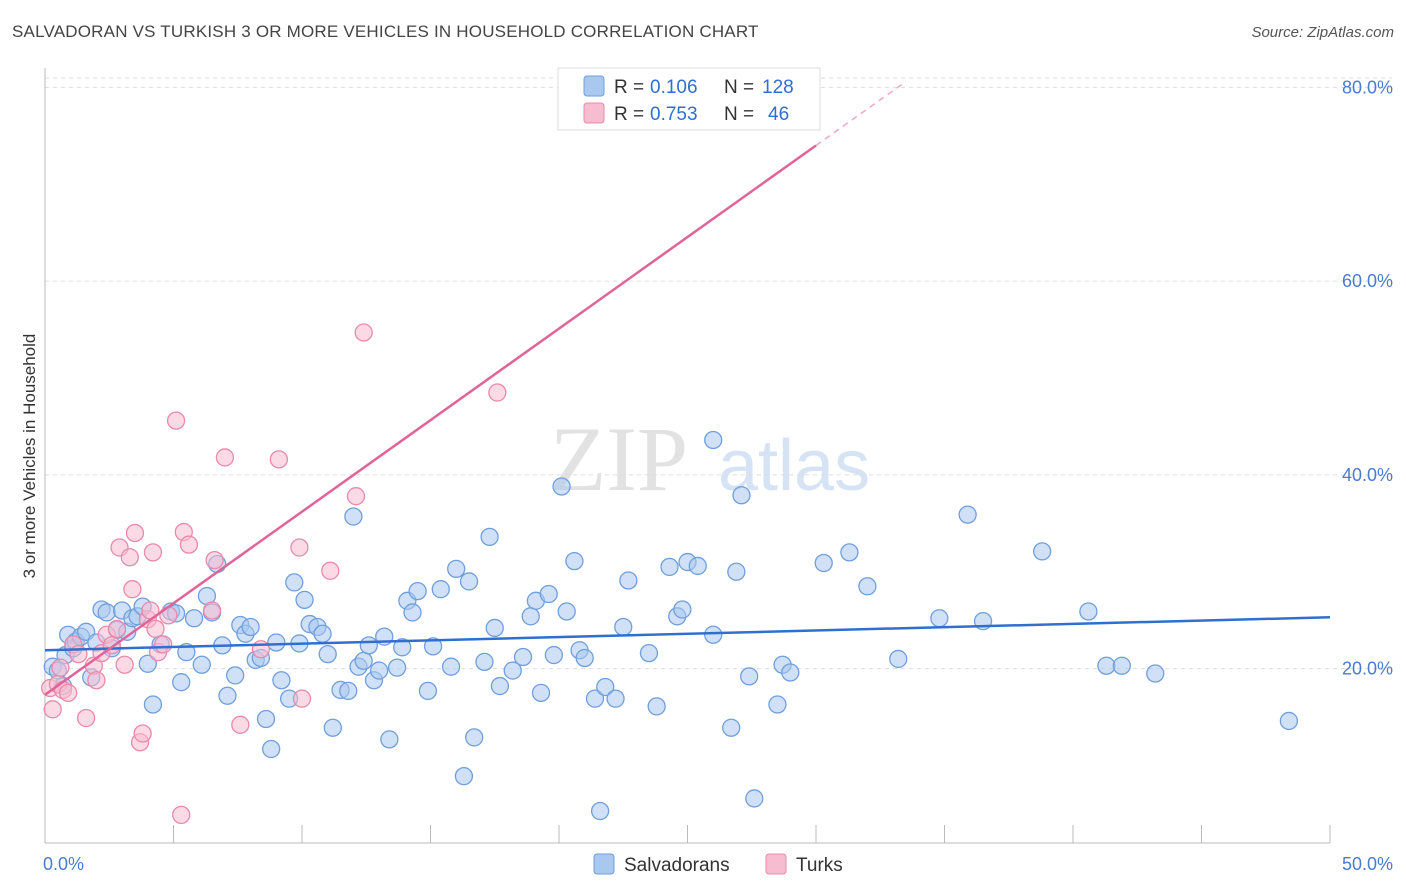  I want to click on stats-n-label-turks: N =, so click(739, 114).